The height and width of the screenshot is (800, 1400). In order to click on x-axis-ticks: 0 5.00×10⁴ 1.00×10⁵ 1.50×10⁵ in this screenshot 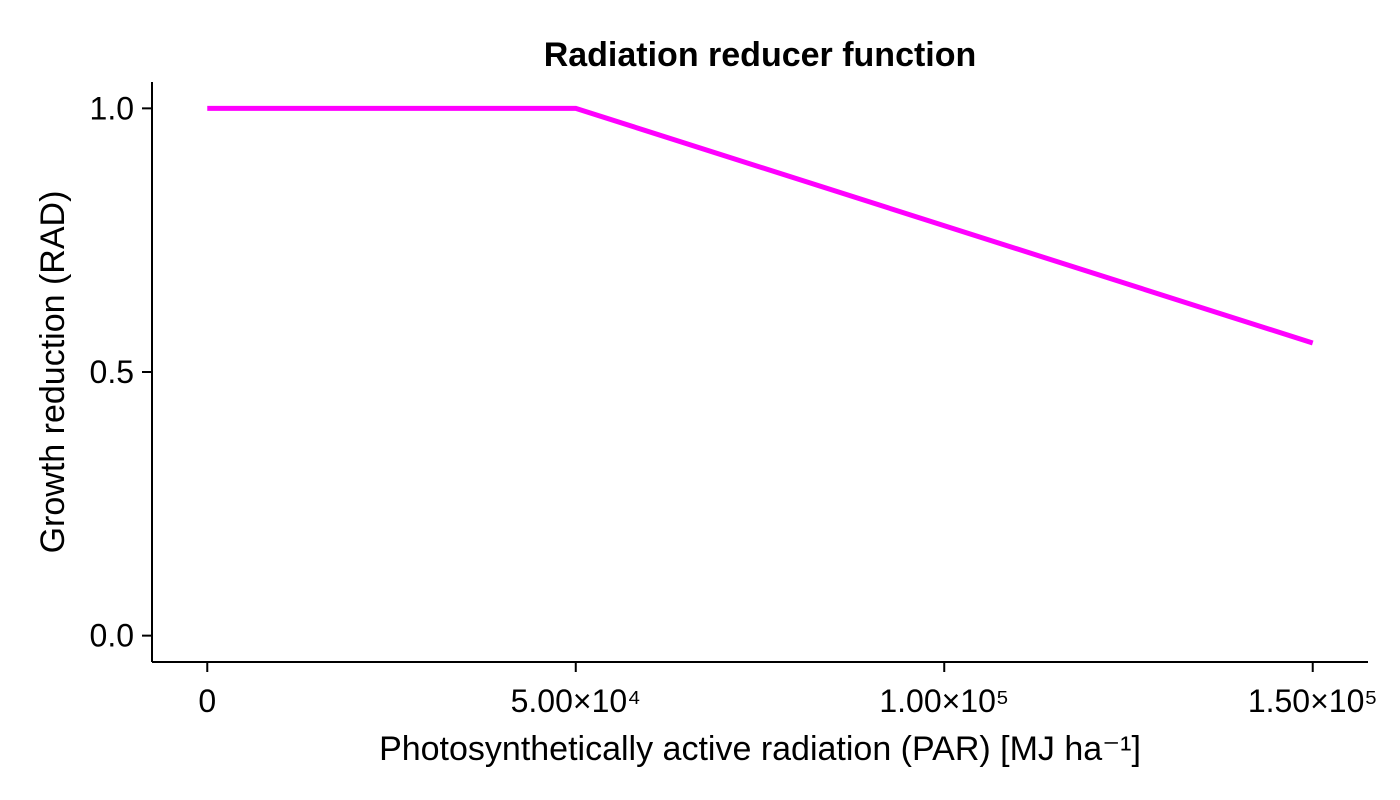, I will do `click(788, 690)`.